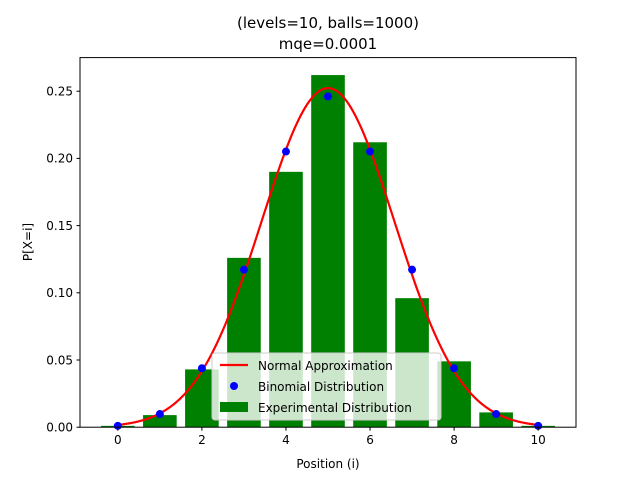 Image resolution: width=640 pixels, height=480 pixels. I want to click on y-axis-ticks: 0.00 0.05 0.10 0.15 0.20 0.25, so click(63, 260).